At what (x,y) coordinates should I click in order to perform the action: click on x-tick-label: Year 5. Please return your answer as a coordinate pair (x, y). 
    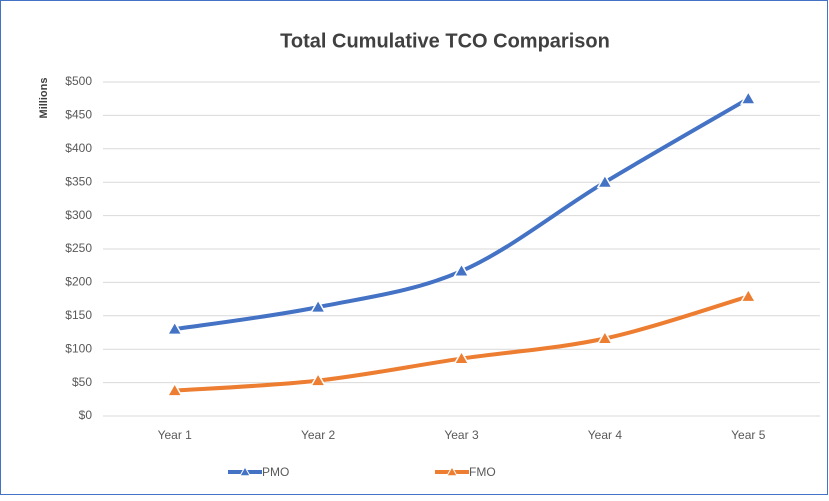
    Looking at the image, I should click on (748, 435).